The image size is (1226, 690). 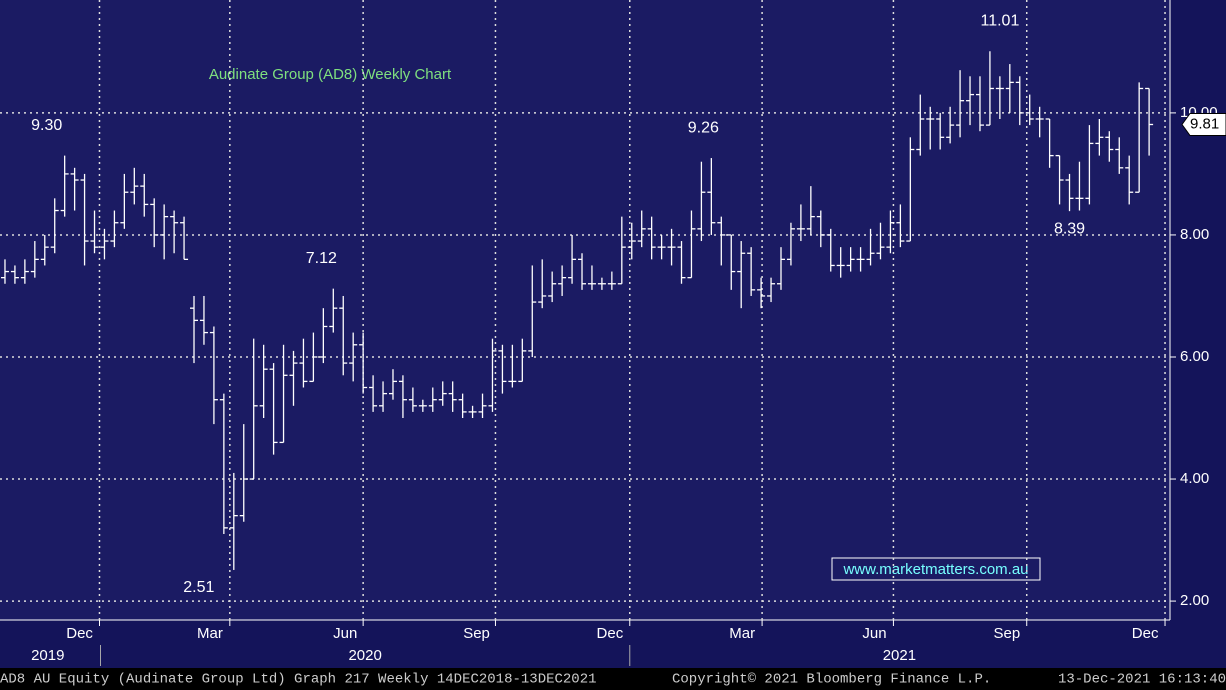 I want to click on annotation: 9.26, so click(x=703, y=127).